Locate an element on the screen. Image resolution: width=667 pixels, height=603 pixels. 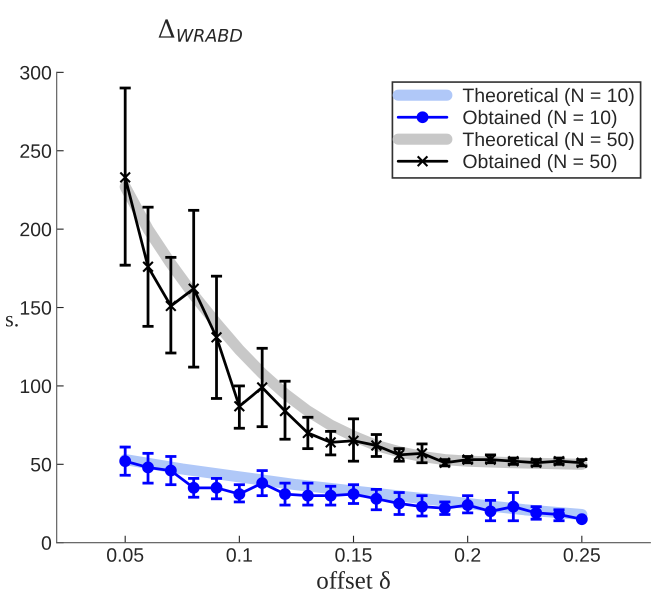
chart-title: Δ$_{WRABD}$ is located at coordinates (200, 30).